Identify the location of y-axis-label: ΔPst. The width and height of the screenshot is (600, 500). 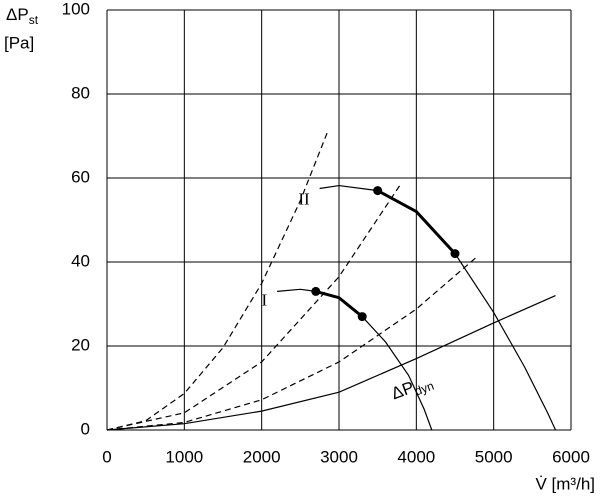
(22, 16).